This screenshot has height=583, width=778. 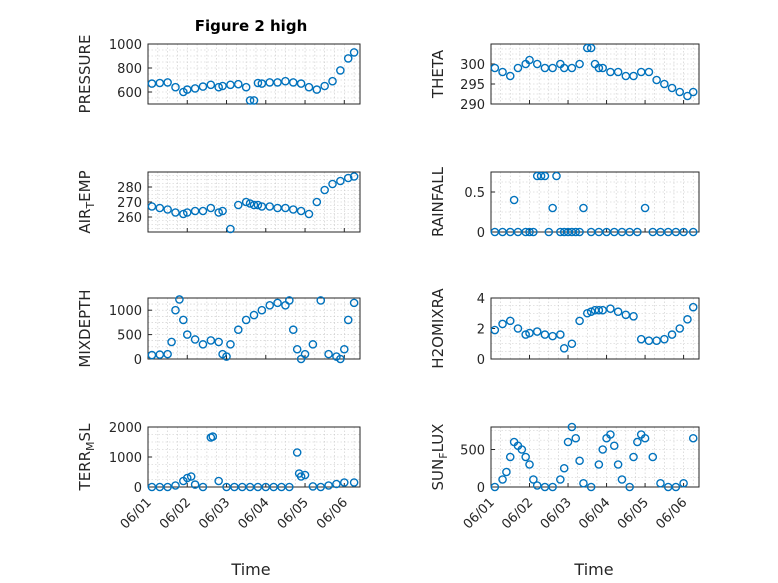 What do you see at coordinates (472, 451) in the screenshot?
I see `y-tick-label: 500` at bounding box center [472, 451].